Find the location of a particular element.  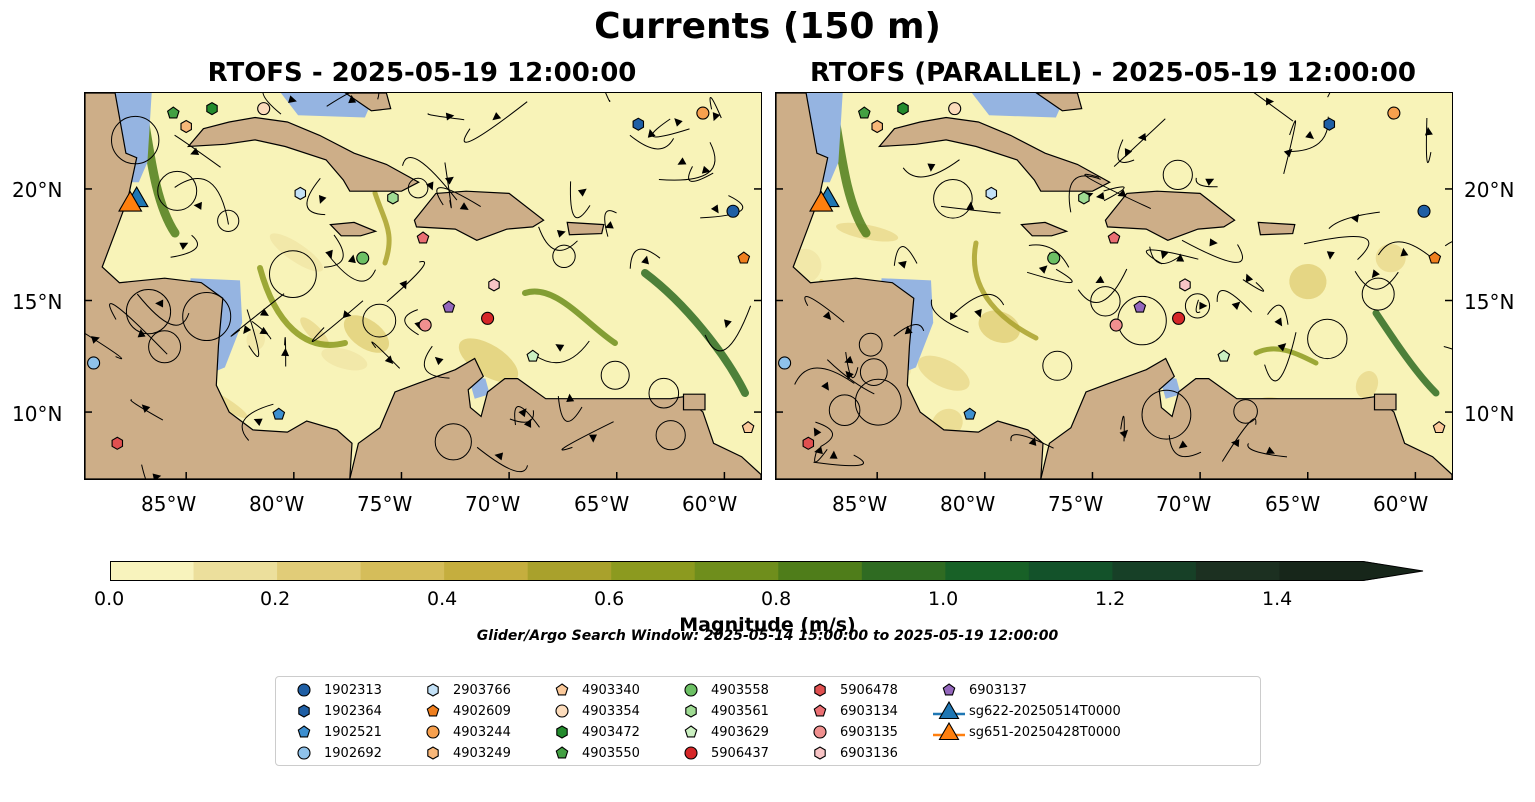

lat-tick-15n-left: 15°N is located at coordinates (37, 302).